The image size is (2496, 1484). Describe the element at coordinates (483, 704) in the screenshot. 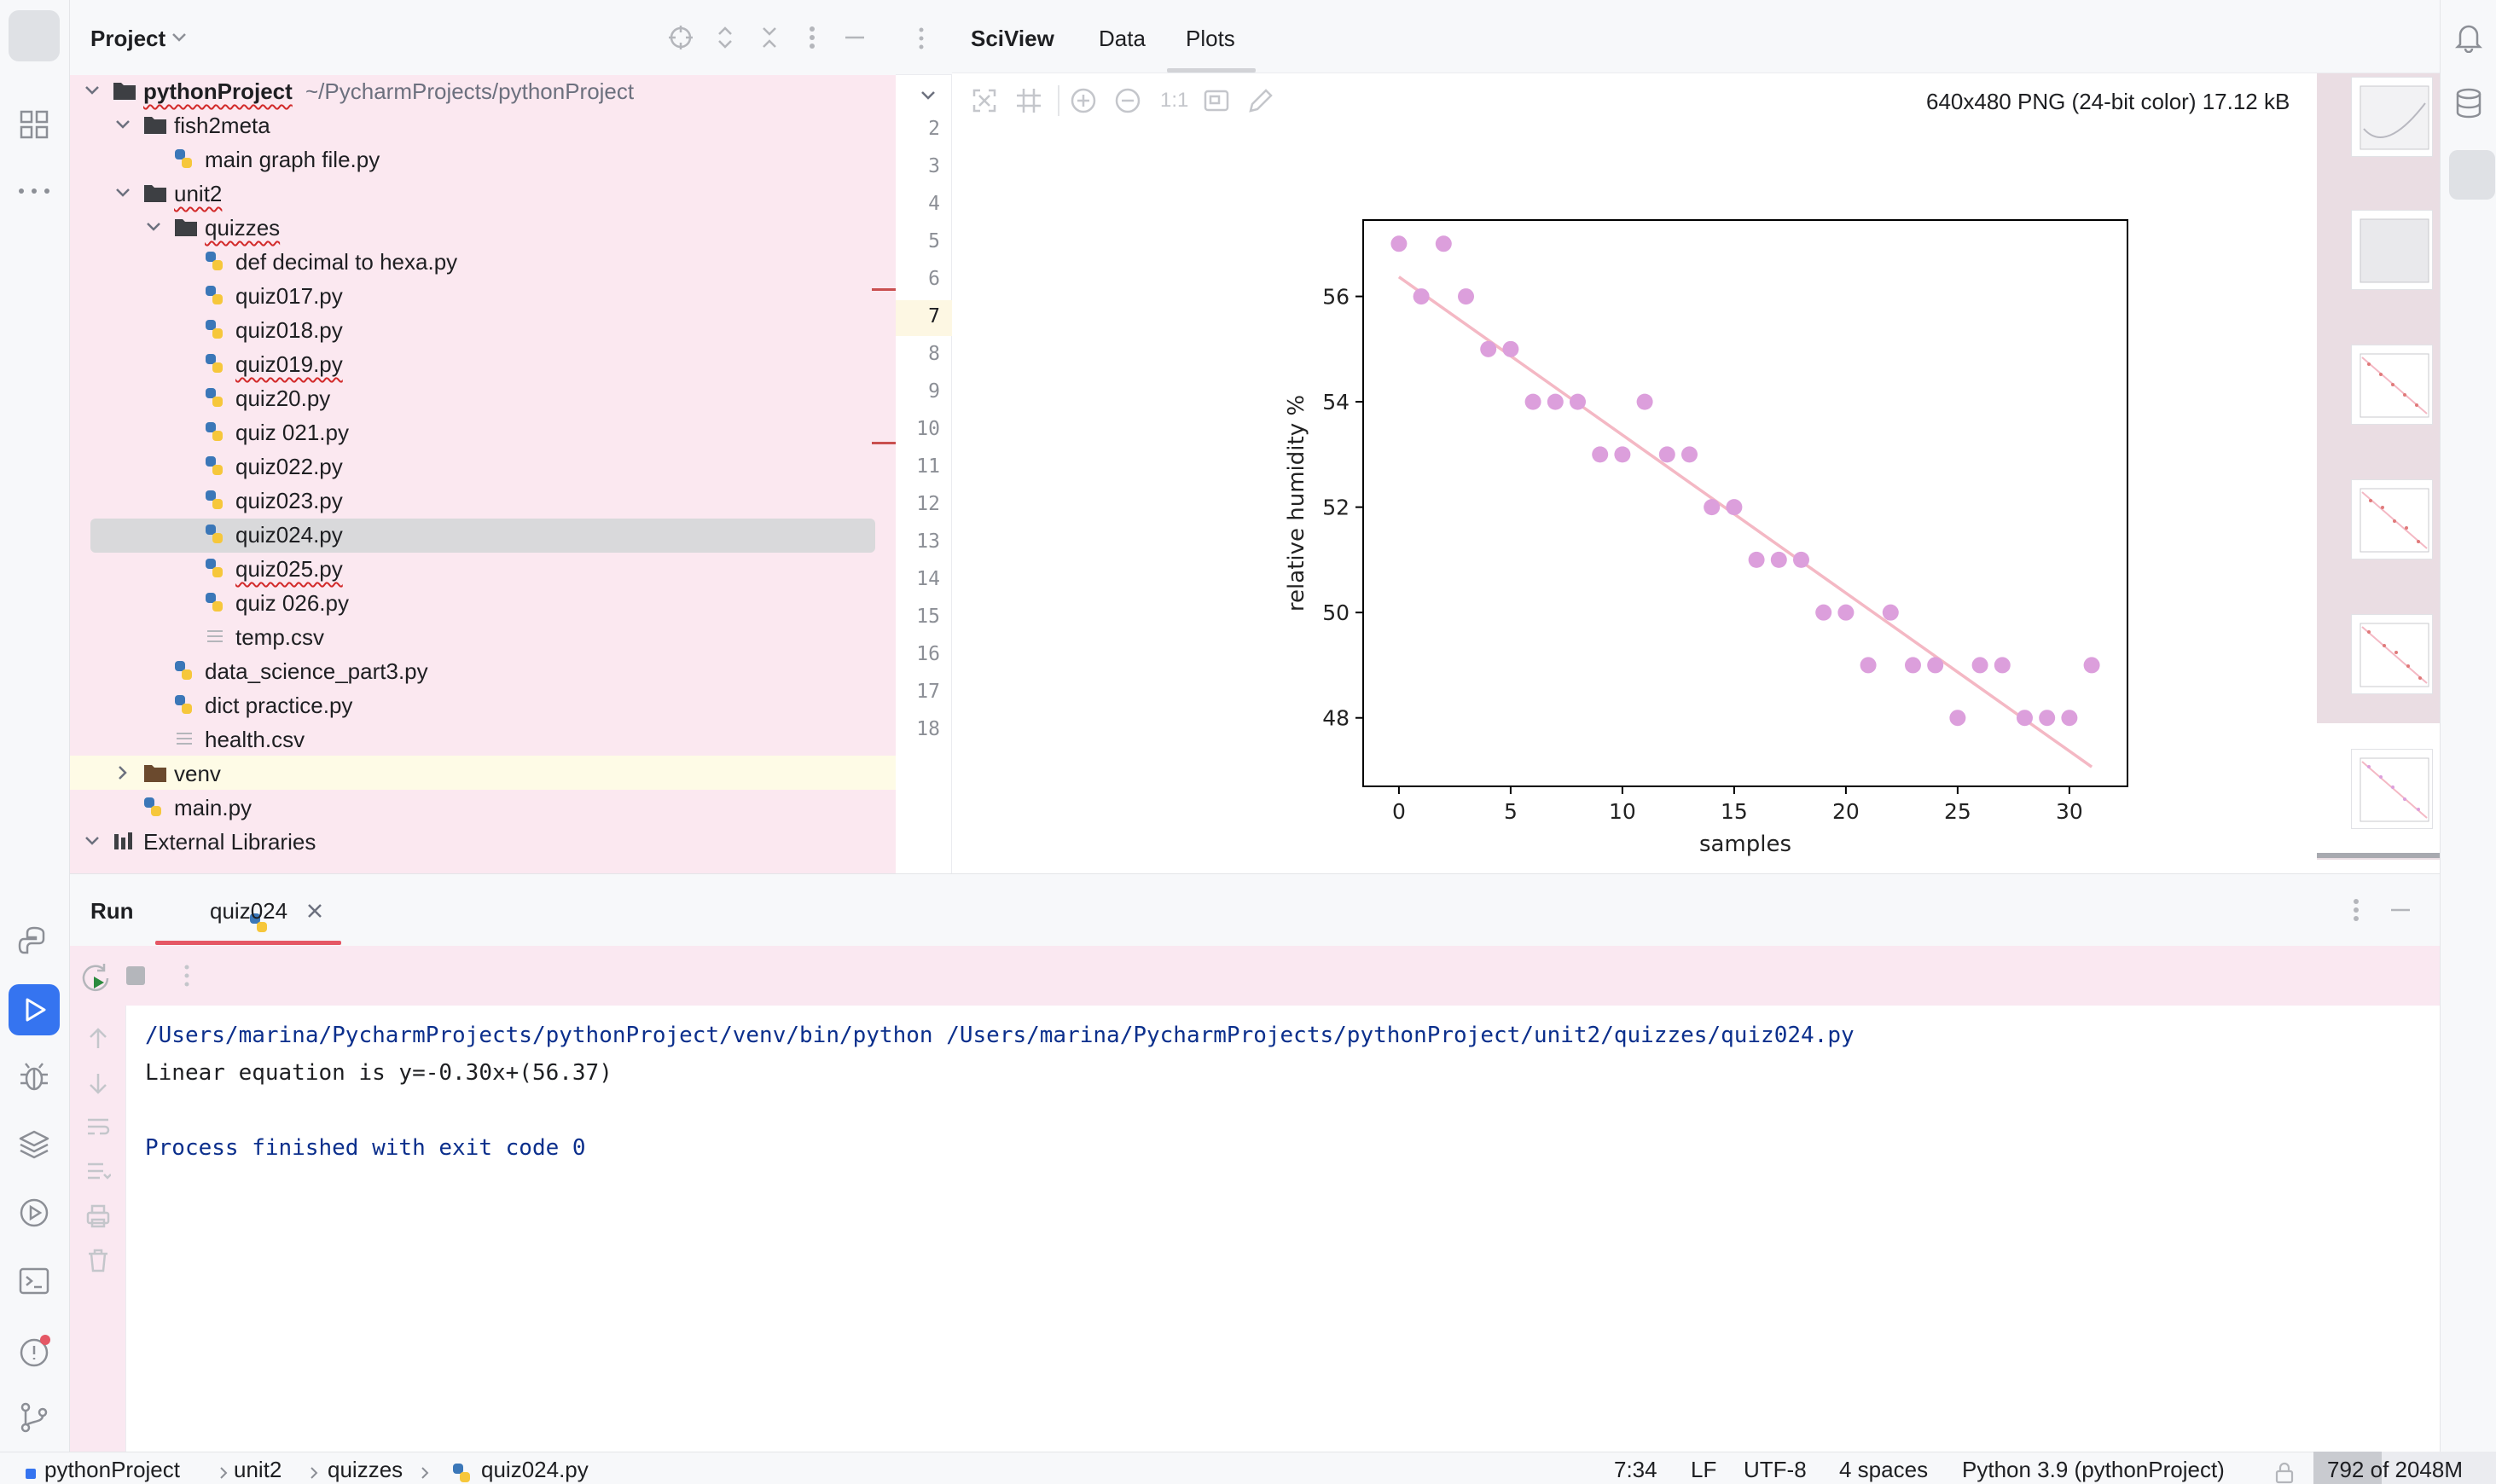

I see `tree-row-file: dict practice.py` at that location.